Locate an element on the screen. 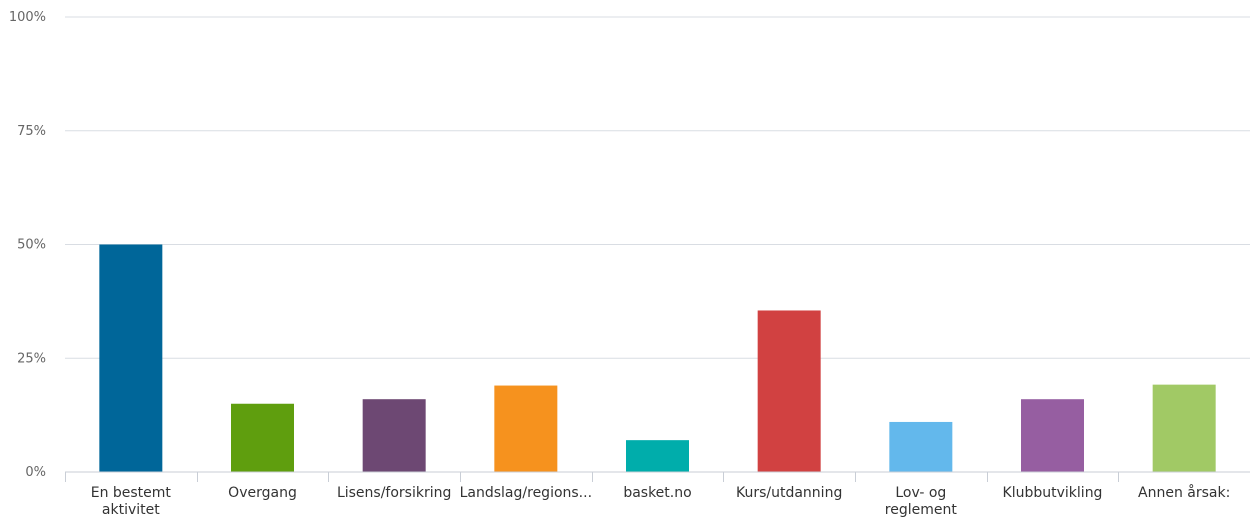  x-tick-label: Lov- og reglement is located at coordinates (921, 501).